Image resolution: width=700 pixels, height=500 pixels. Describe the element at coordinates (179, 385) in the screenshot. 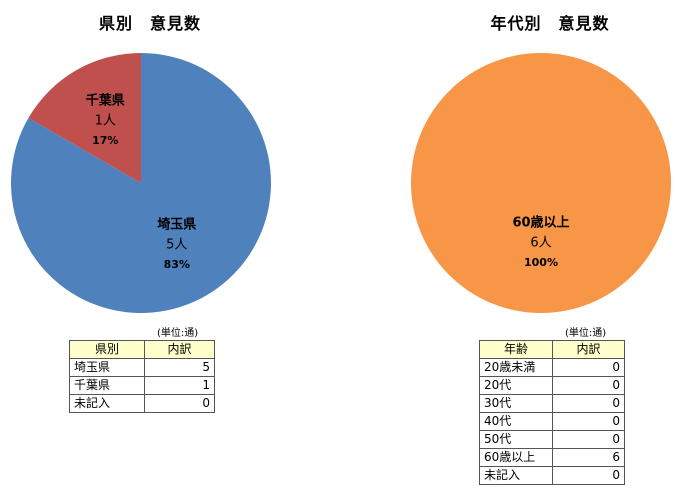

I see `row-value: 1` at that location.